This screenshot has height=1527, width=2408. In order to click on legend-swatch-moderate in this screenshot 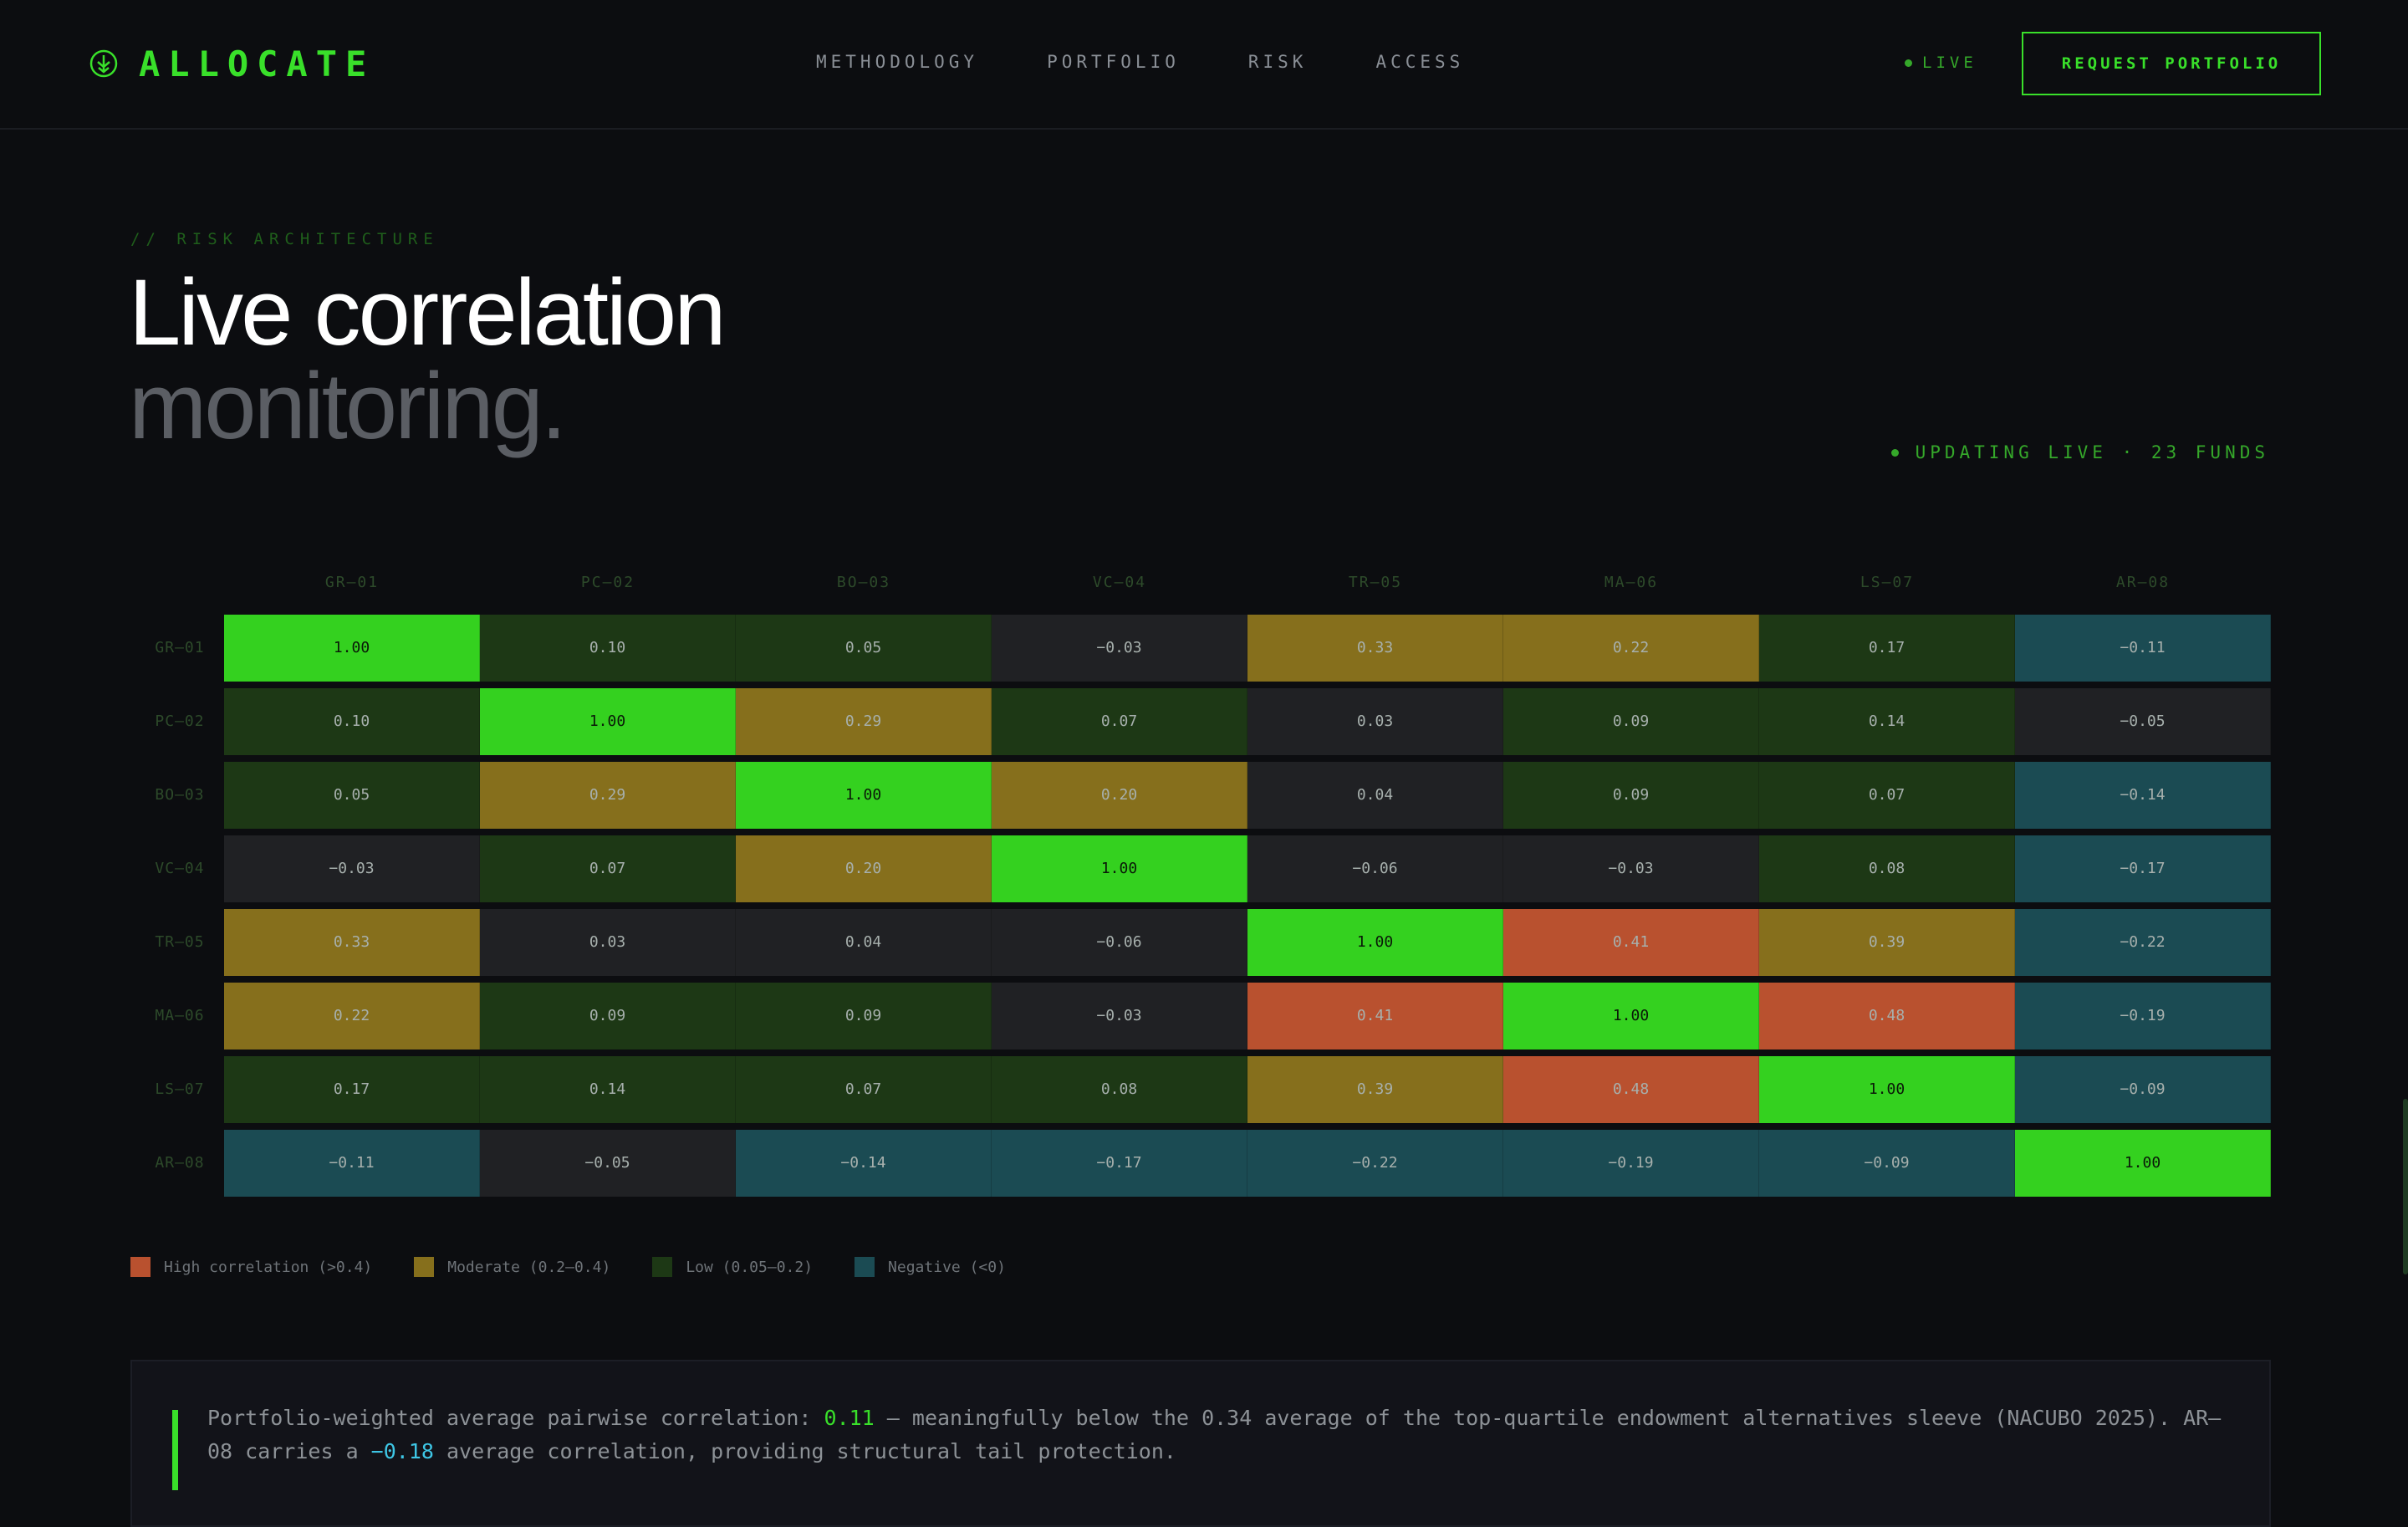, I will do `click(424, 1267)`.